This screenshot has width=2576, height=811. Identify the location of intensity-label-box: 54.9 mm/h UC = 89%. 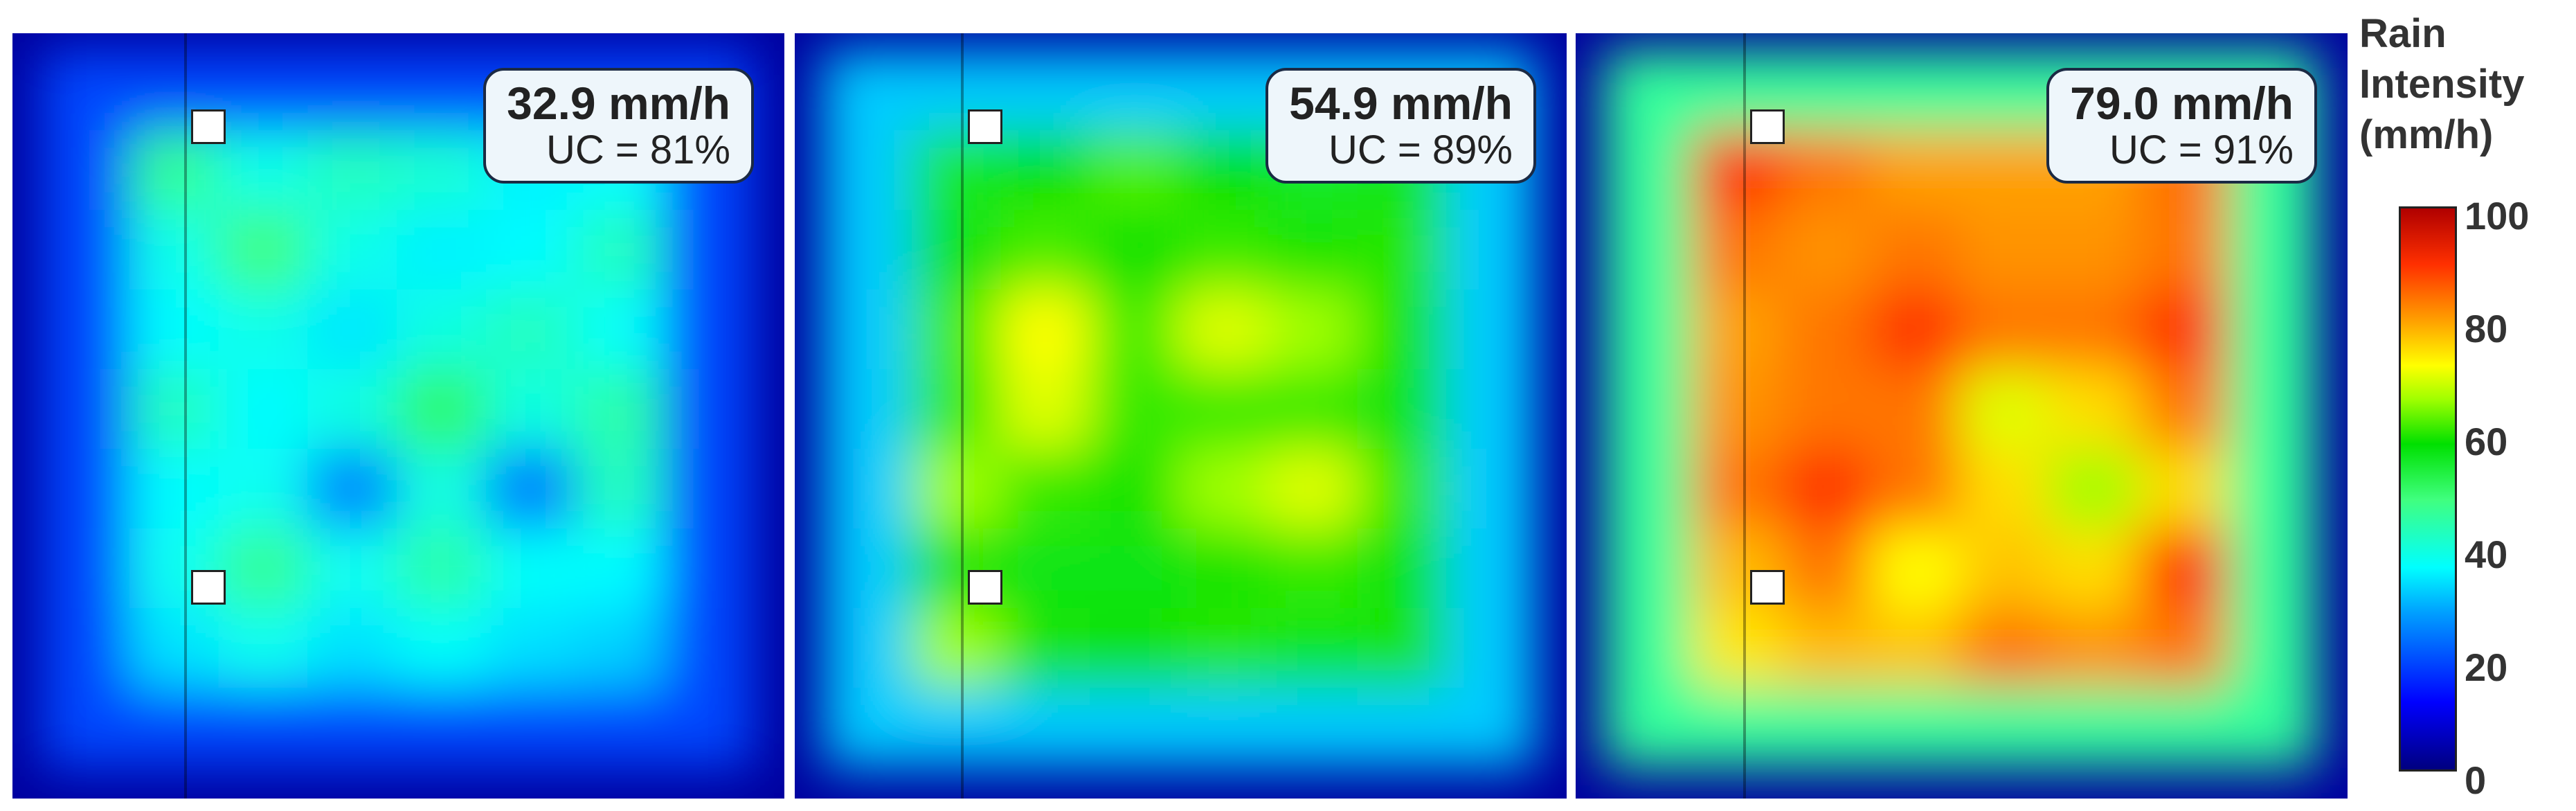
(1401, 126).